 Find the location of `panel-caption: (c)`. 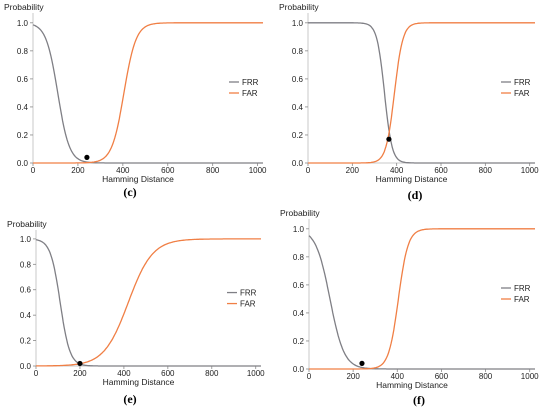

panel-caption: (c) is located at coordinates (129, 192).